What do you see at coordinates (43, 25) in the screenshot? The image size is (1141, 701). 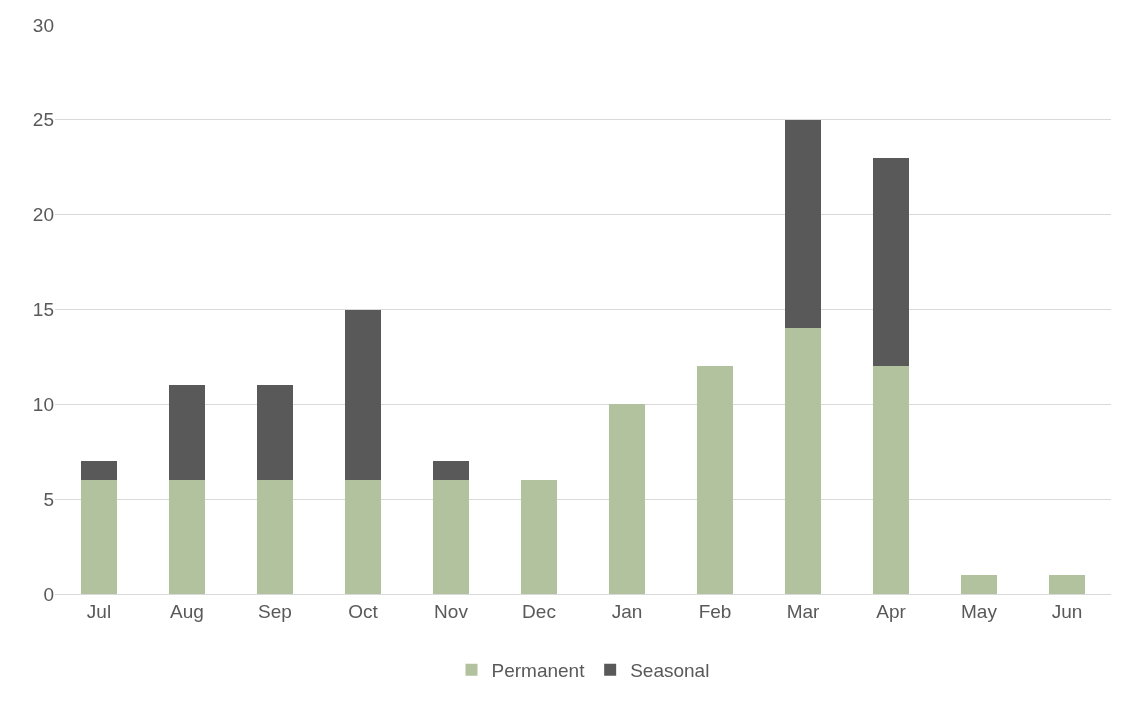 I see `y-tick-label: 30` at bounding box center [43, 25].